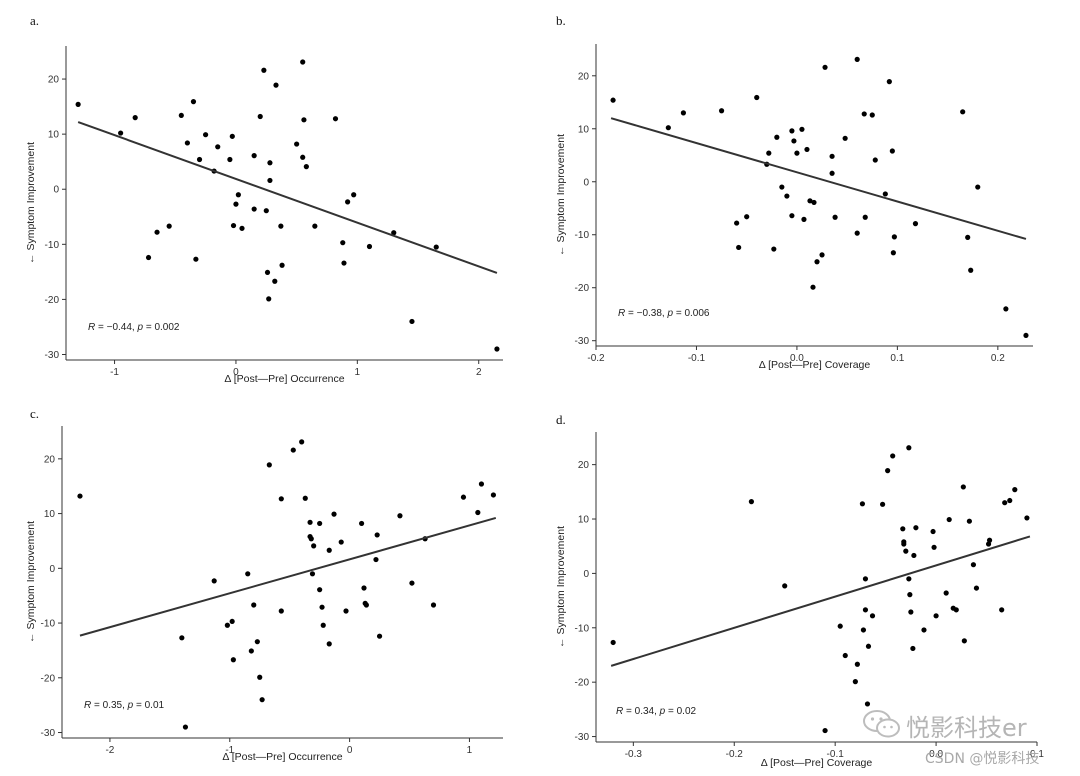 The image size is (1080, 776). I want to click on x-tick-label: -1, so click(114, 372).